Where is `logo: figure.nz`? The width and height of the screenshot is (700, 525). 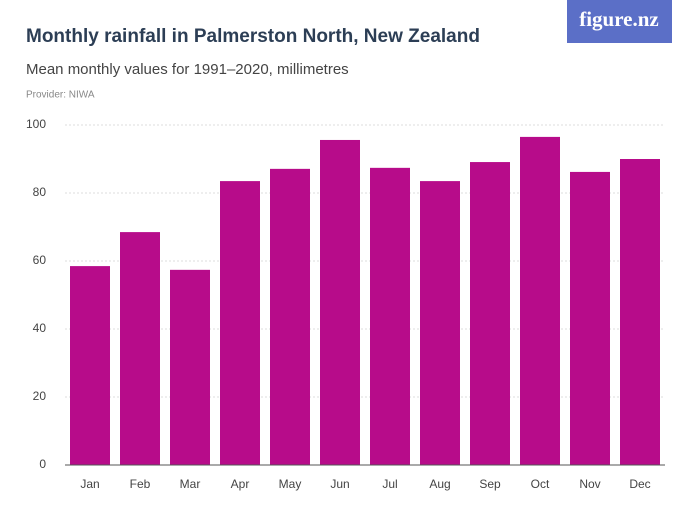 logo: figure.nz is located at coordinates (619, 19).